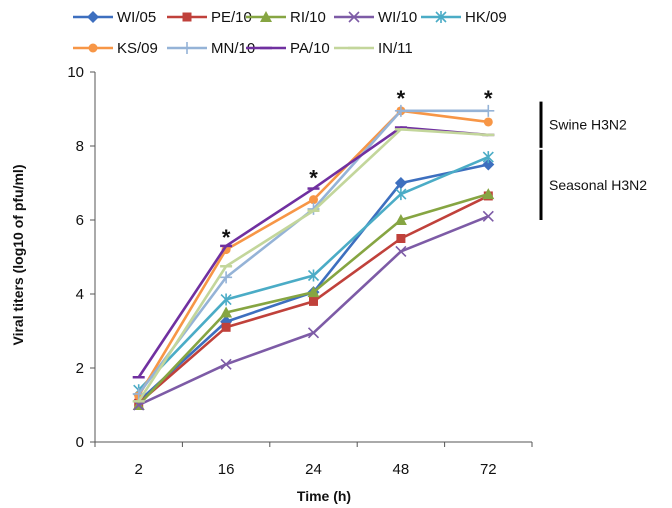 The height and width of the screenshot is (508, 672). I want to click on x-tick-label: 24, so click(313, 469).